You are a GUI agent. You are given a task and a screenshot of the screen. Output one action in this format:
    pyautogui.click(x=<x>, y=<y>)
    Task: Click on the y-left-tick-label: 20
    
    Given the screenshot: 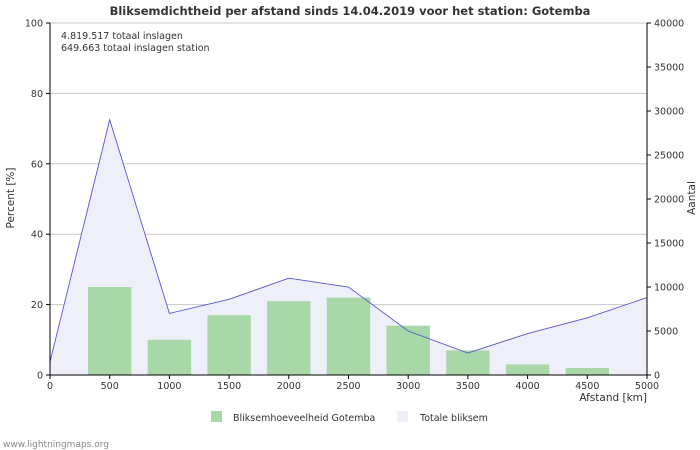 What is the action you would take?
    pyautogui.click(x=37, y=305)
    